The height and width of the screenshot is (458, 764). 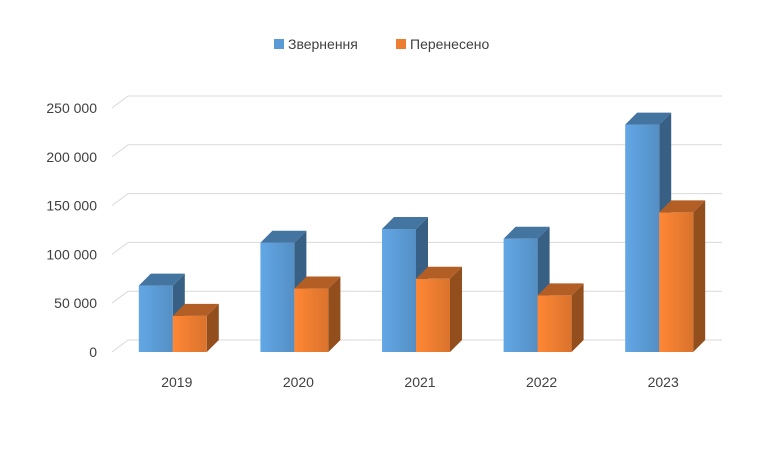 I want to click on legend: Звернення Перенесено, so click(x=381, y=44).